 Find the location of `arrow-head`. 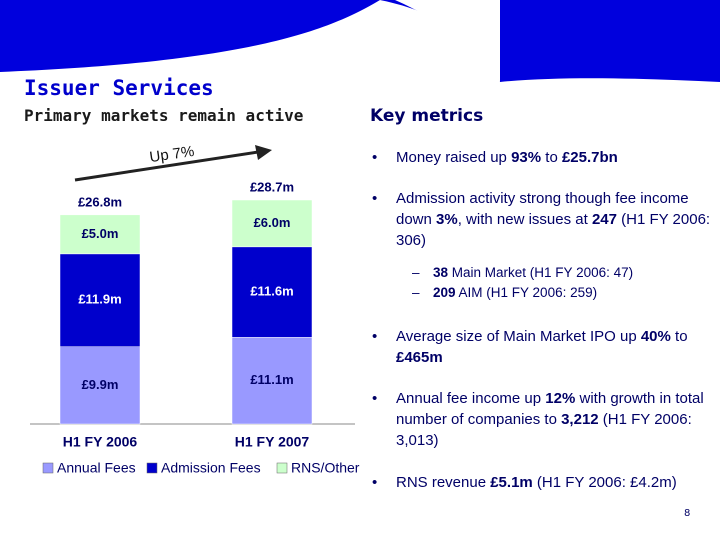

arrow-head is located at coordinates (263, 152).